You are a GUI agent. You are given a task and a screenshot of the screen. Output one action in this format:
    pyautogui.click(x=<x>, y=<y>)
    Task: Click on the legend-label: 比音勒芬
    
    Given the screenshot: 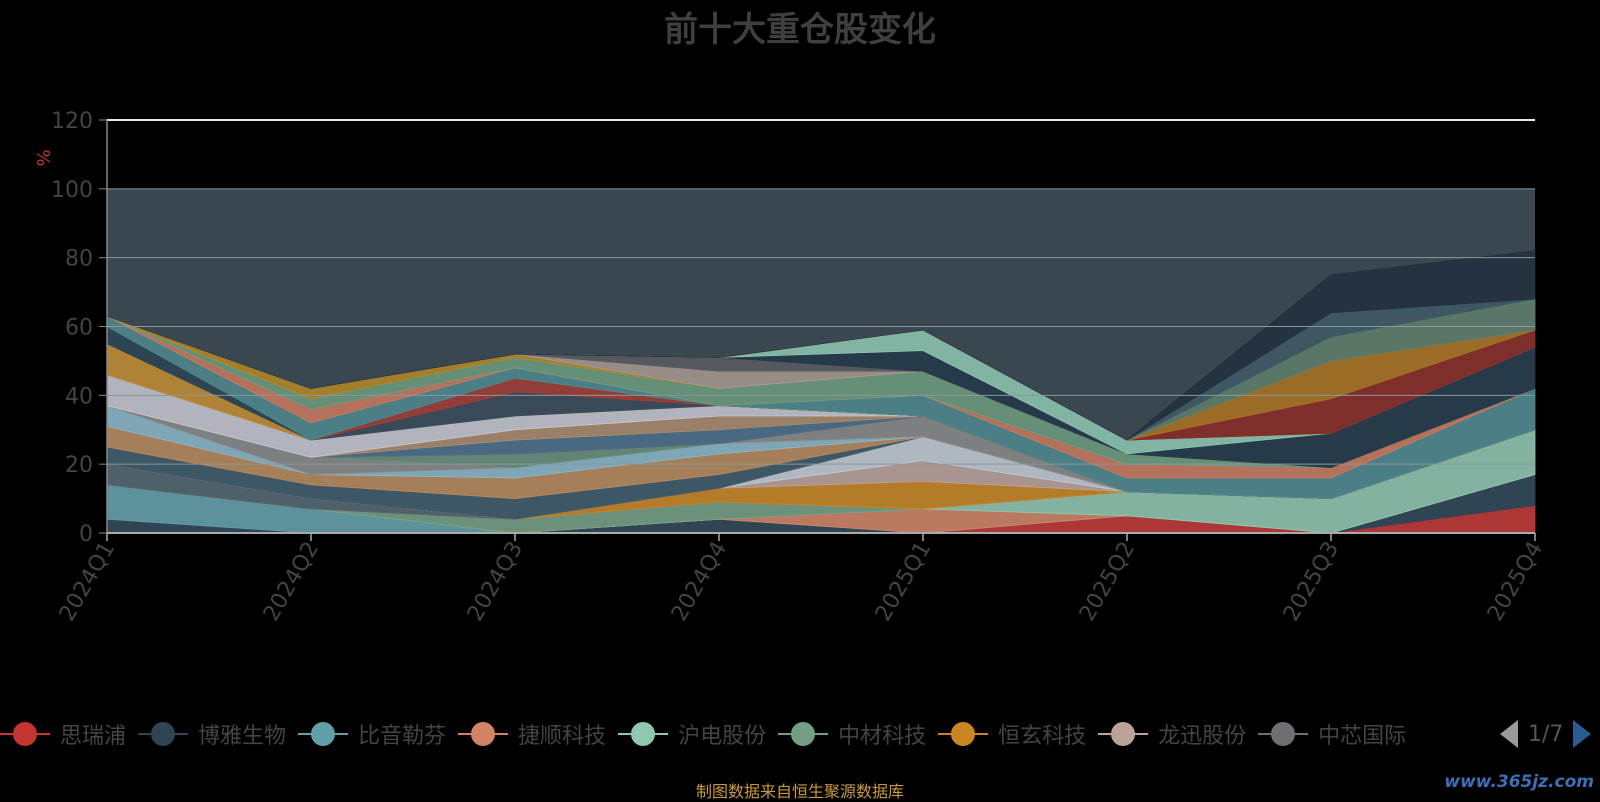 What is the action you would take?
    pyautogui.click(x=402, y=736)
    